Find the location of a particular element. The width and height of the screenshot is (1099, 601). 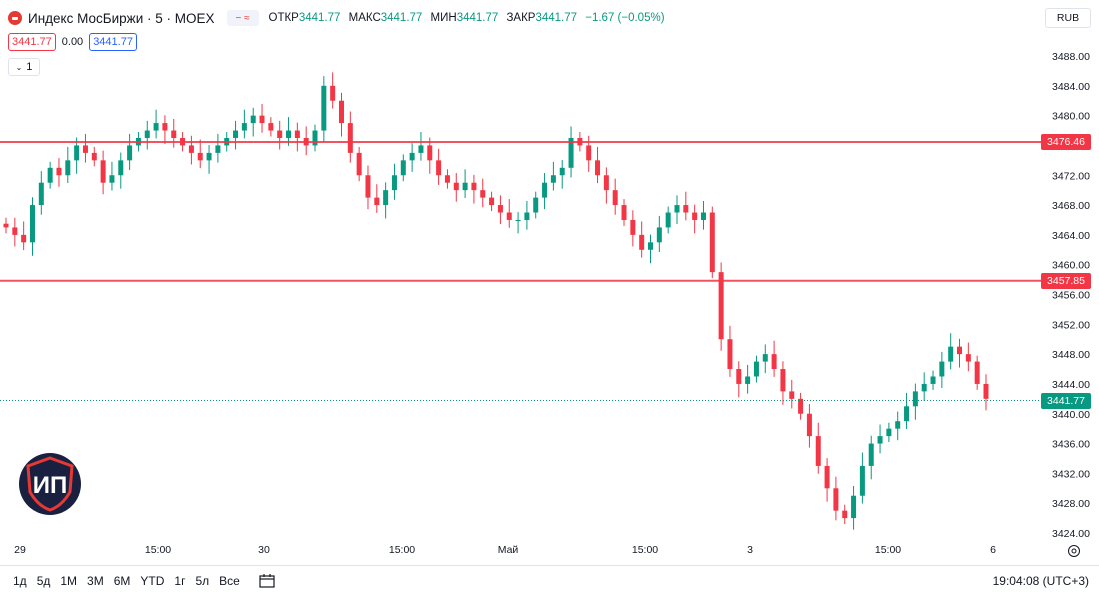

compare-icon: − ≈ is located at coordinates (242, 18).